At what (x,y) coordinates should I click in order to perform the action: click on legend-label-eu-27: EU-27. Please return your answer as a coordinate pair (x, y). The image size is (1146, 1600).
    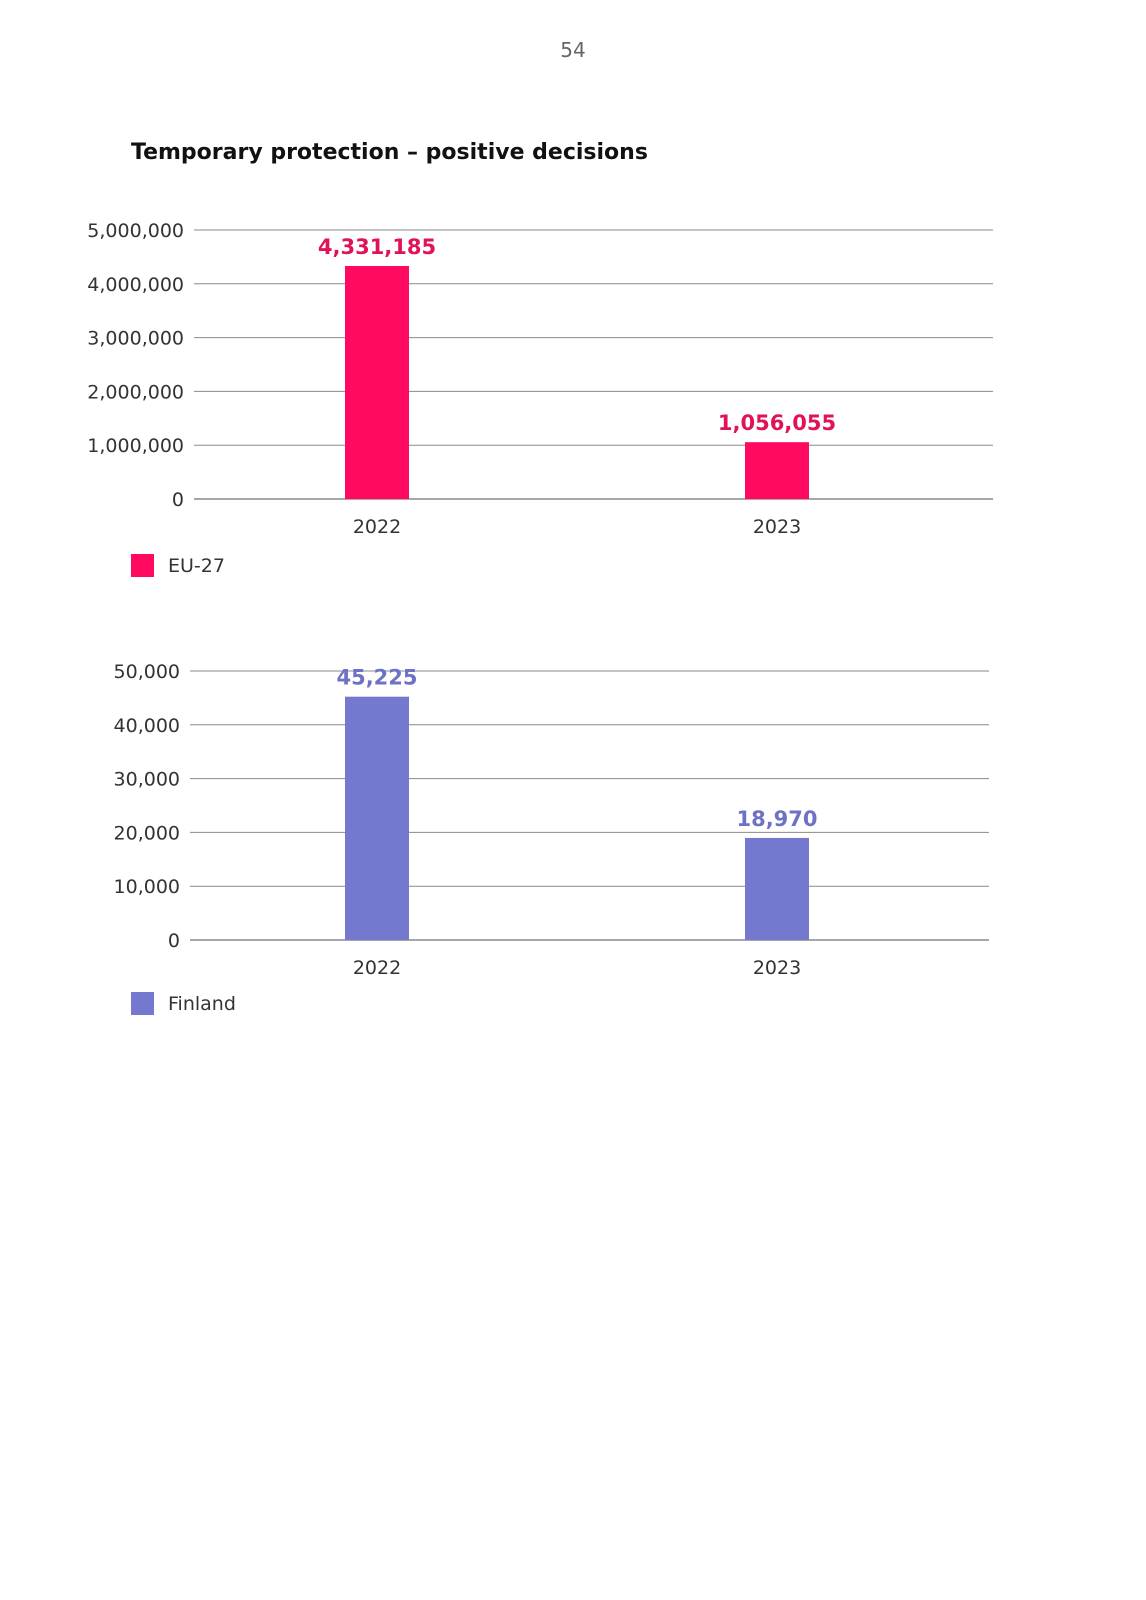
    Looking at the image, I should click on (196, 565).